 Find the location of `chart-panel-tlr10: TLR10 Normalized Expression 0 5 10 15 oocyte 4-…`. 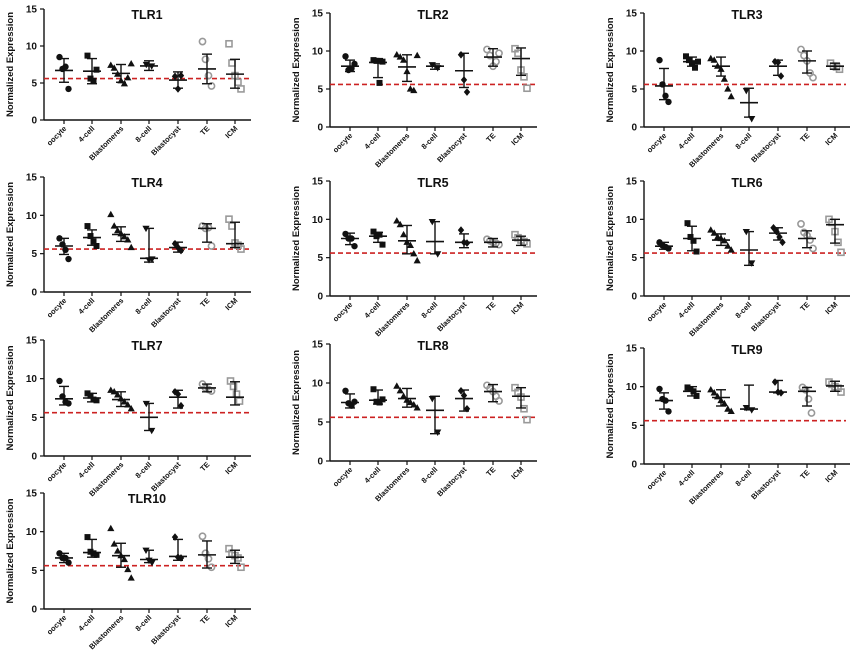

chart-panel-tlr10: TLR10 Normalized Expression 0 5 10 15 oocyte 4-… is located at coordinates (128, 570).